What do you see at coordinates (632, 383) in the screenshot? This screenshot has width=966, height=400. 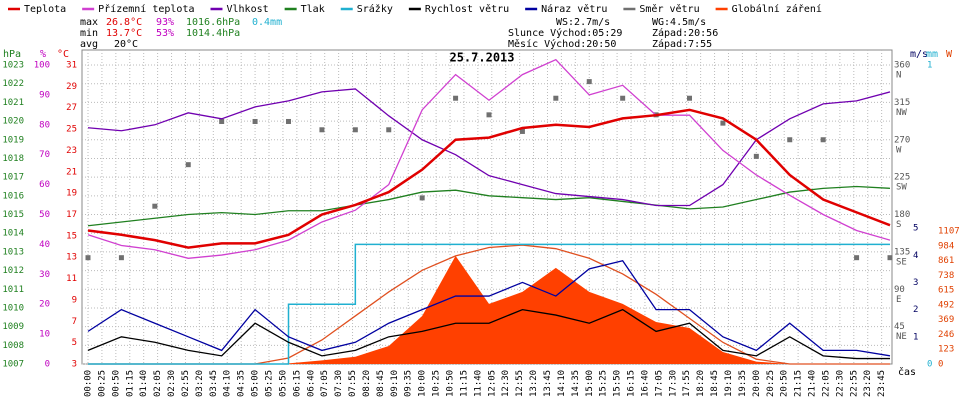 I see `x-tick-label: 16:15` at bounding box center [632, 383].